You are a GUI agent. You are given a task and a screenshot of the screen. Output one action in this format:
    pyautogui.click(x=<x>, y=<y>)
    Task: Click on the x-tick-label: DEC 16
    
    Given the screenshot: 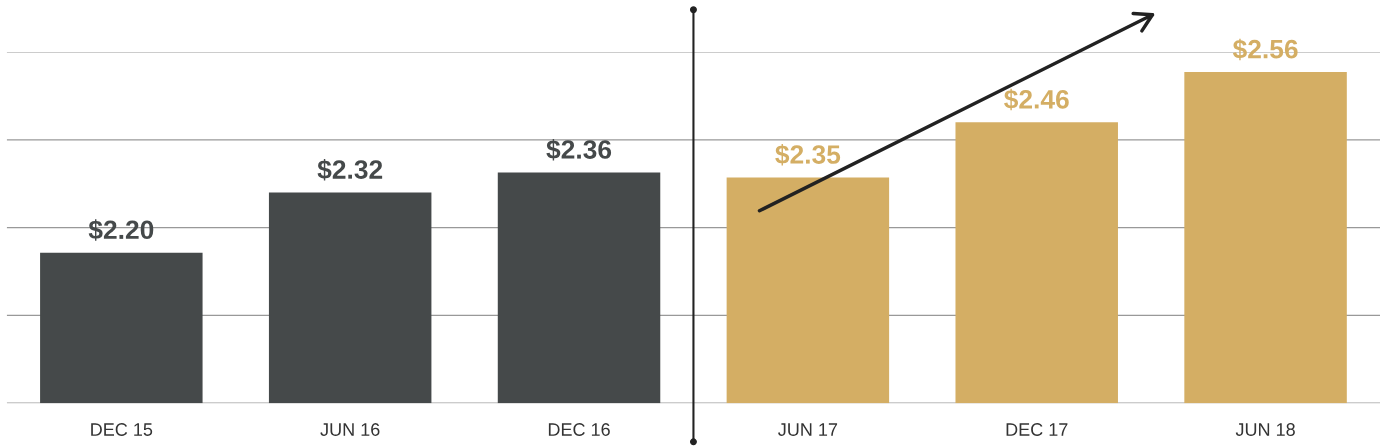 What is the action you would take?
    pyautogui.click(x=579, y=429)
    